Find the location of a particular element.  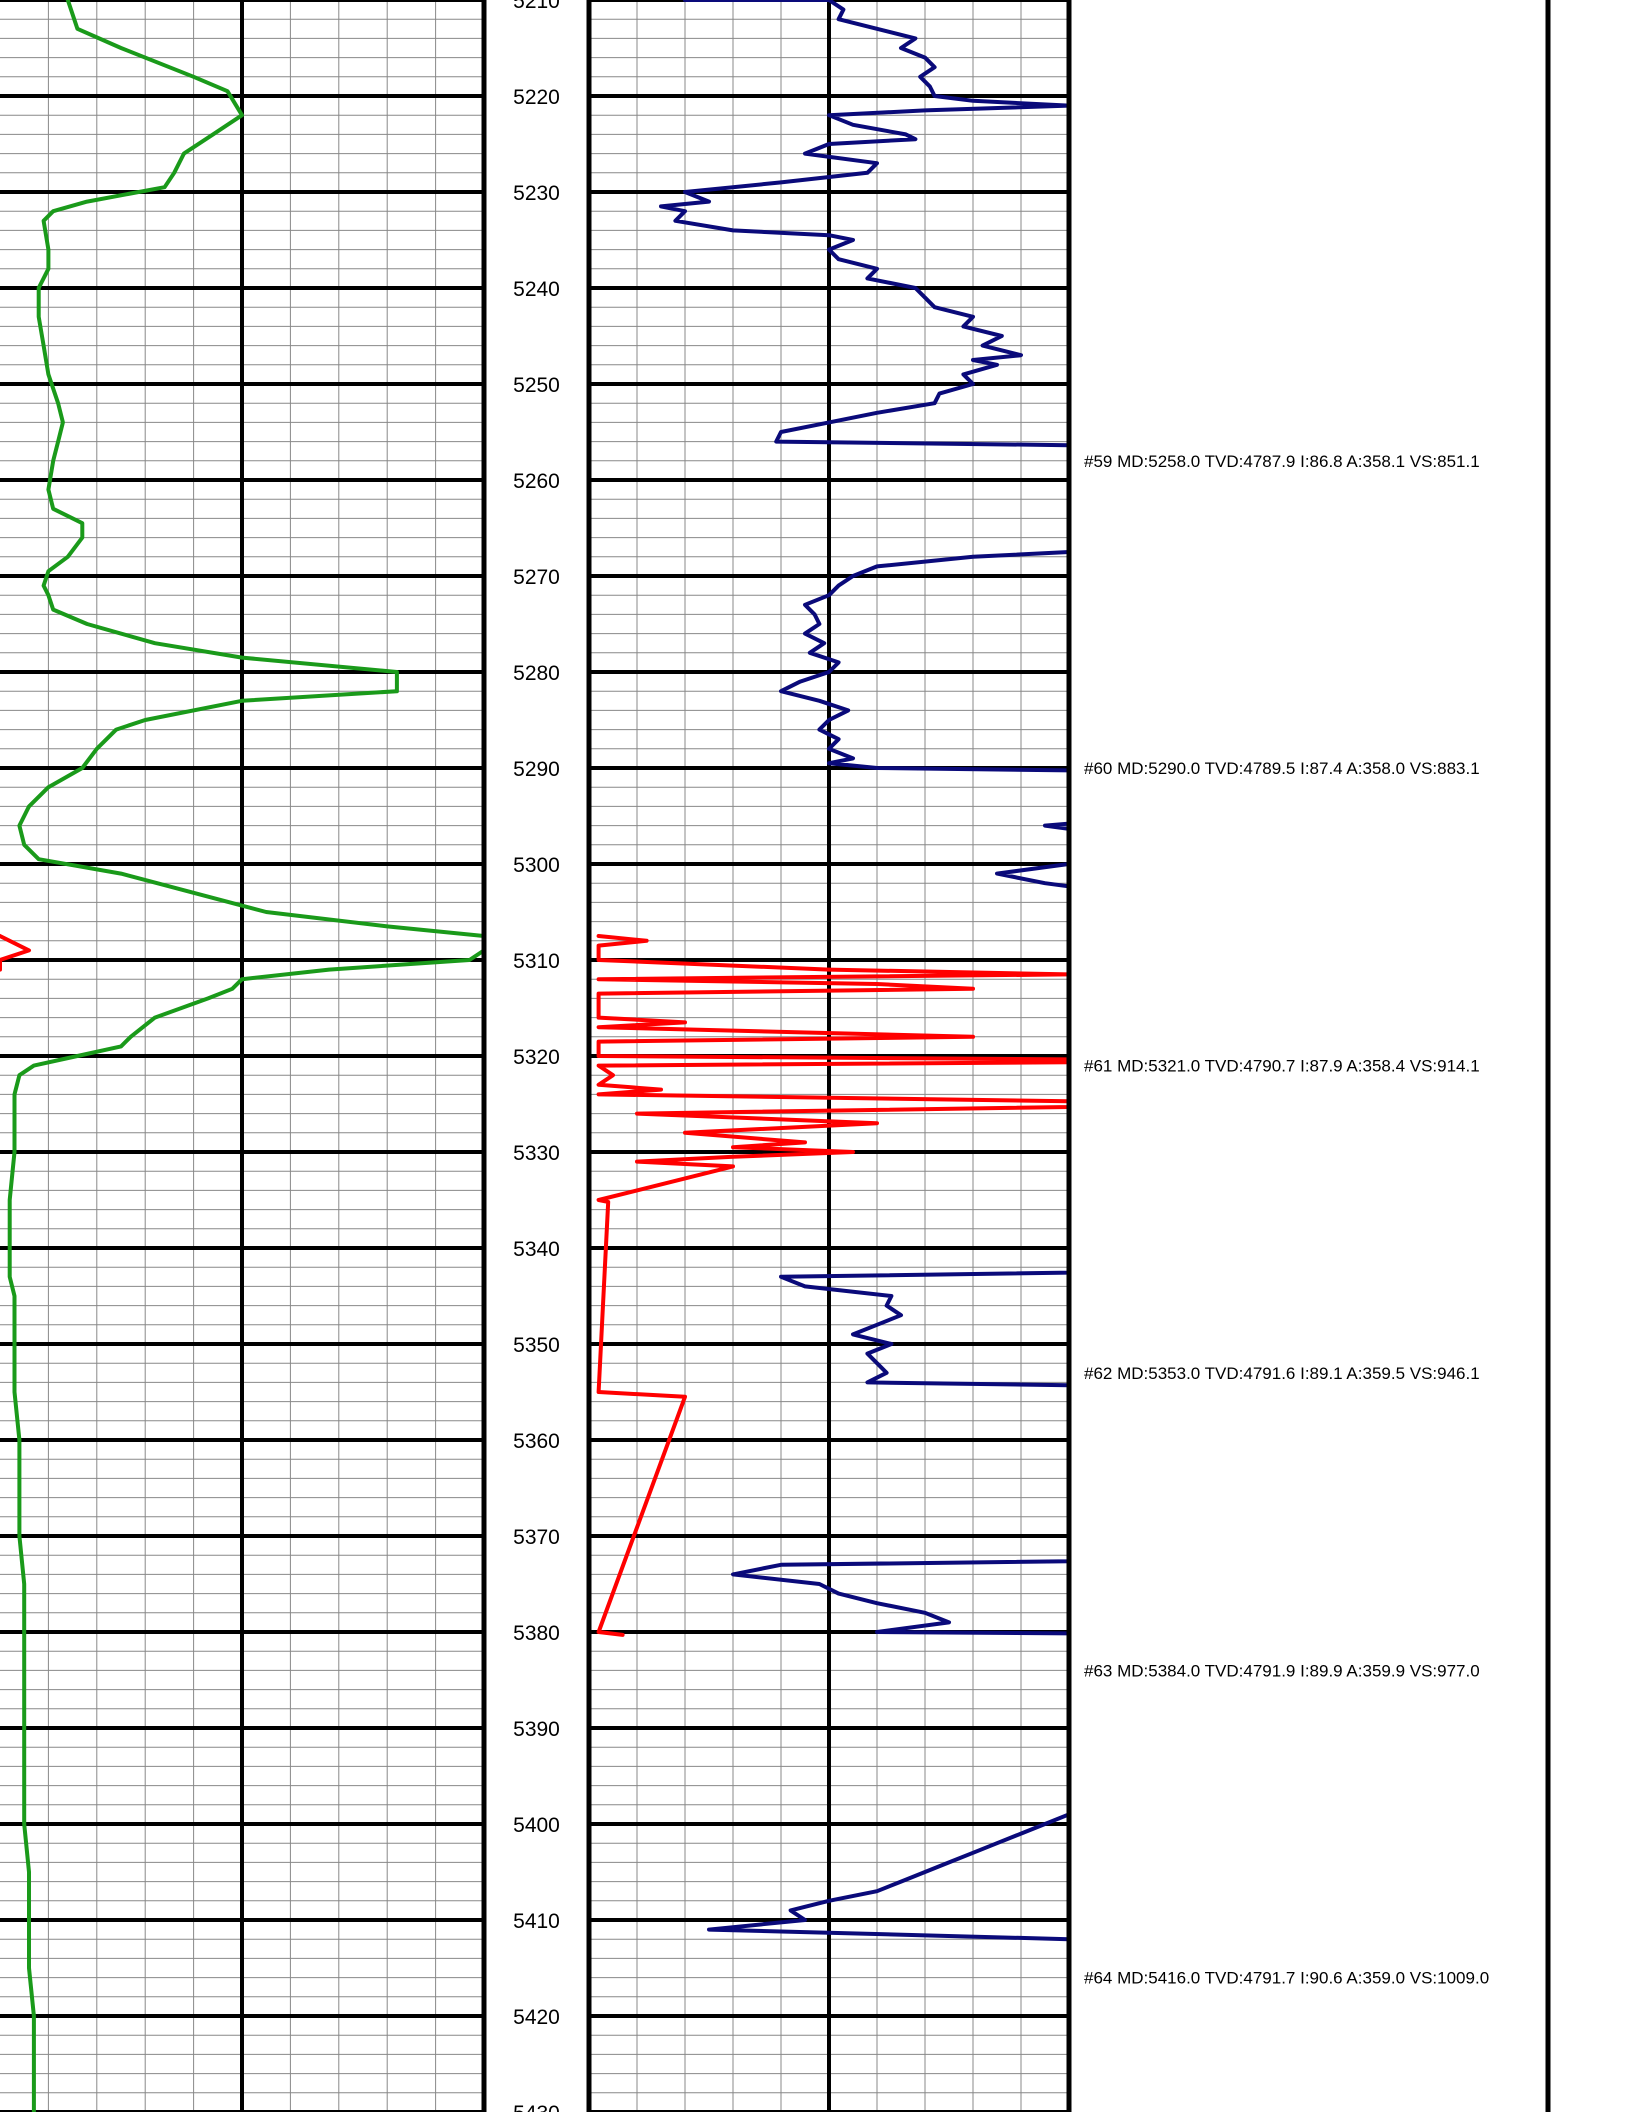

depth-label: 5320 is located at coordinates (536, 1057).